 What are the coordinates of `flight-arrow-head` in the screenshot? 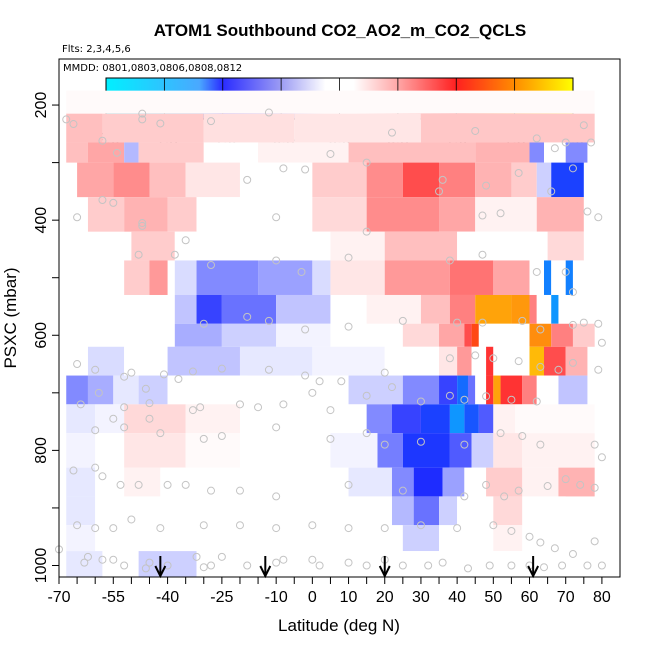 It's located at (533, 572).